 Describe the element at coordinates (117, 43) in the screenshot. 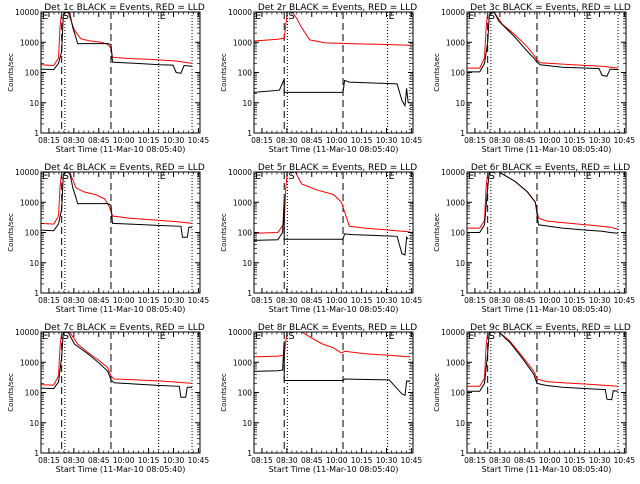

I see `series-line-black` at that location.